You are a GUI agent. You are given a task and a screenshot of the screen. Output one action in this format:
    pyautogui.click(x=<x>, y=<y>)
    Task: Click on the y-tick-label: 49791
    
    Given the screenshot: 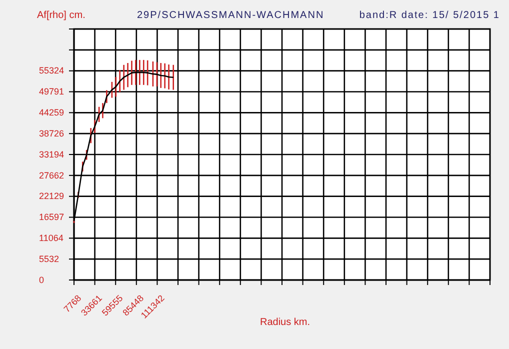 What is the action you would take?
    pyautogui.click(x=51, y=91)
    